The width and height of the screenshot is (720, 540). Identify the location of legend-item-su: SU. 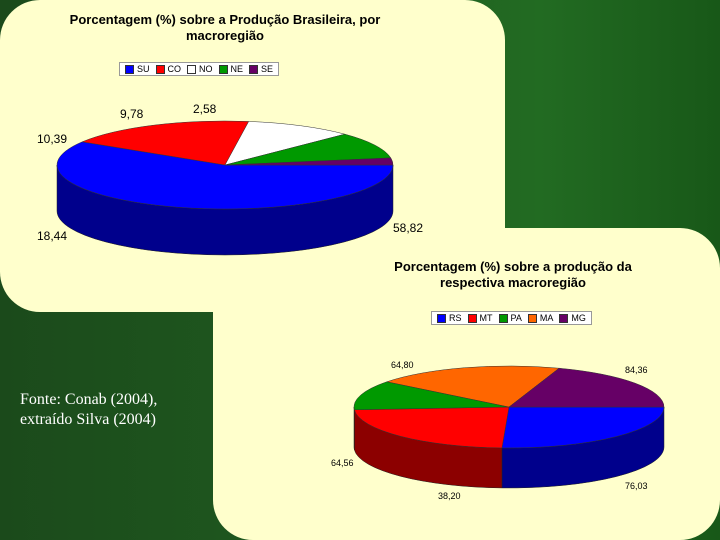
(137, 69).